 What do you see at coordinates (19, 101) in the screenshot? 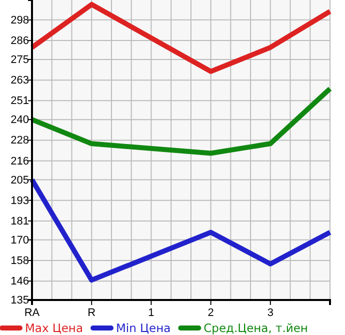
I see `y-tick-label: 251` at bounding box center [19, 101].